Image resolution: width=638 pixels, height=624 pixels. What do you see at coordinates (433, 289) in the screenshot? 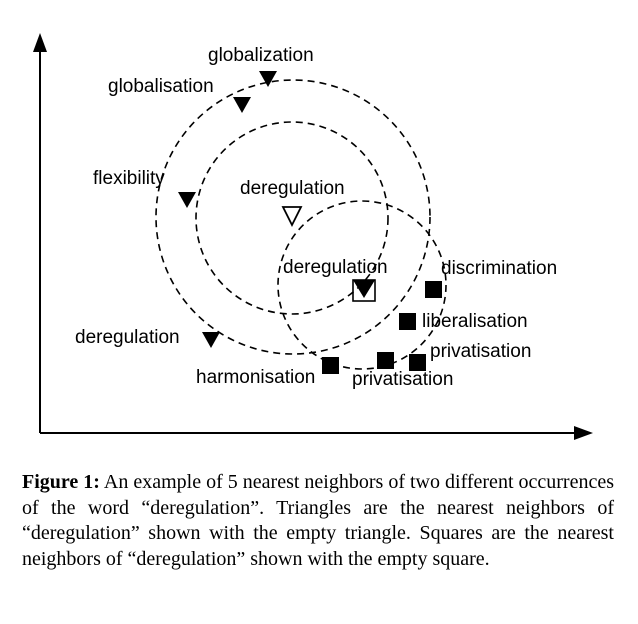
I see `square-marker-discrimination` at bounding box center [433, 289].